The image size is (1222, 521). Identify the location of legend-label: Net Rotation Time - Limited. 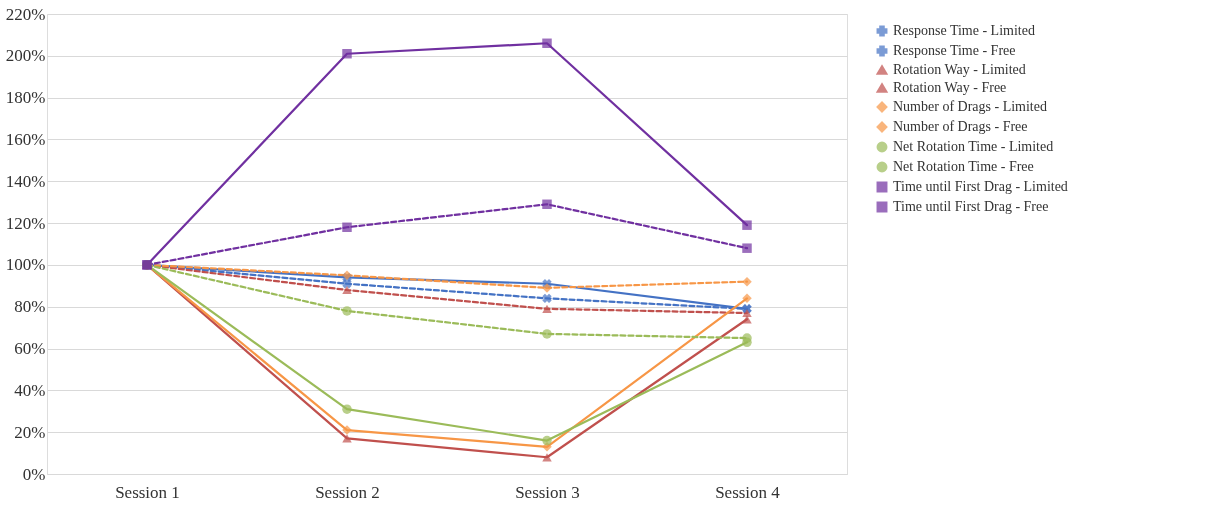
(973, 146).